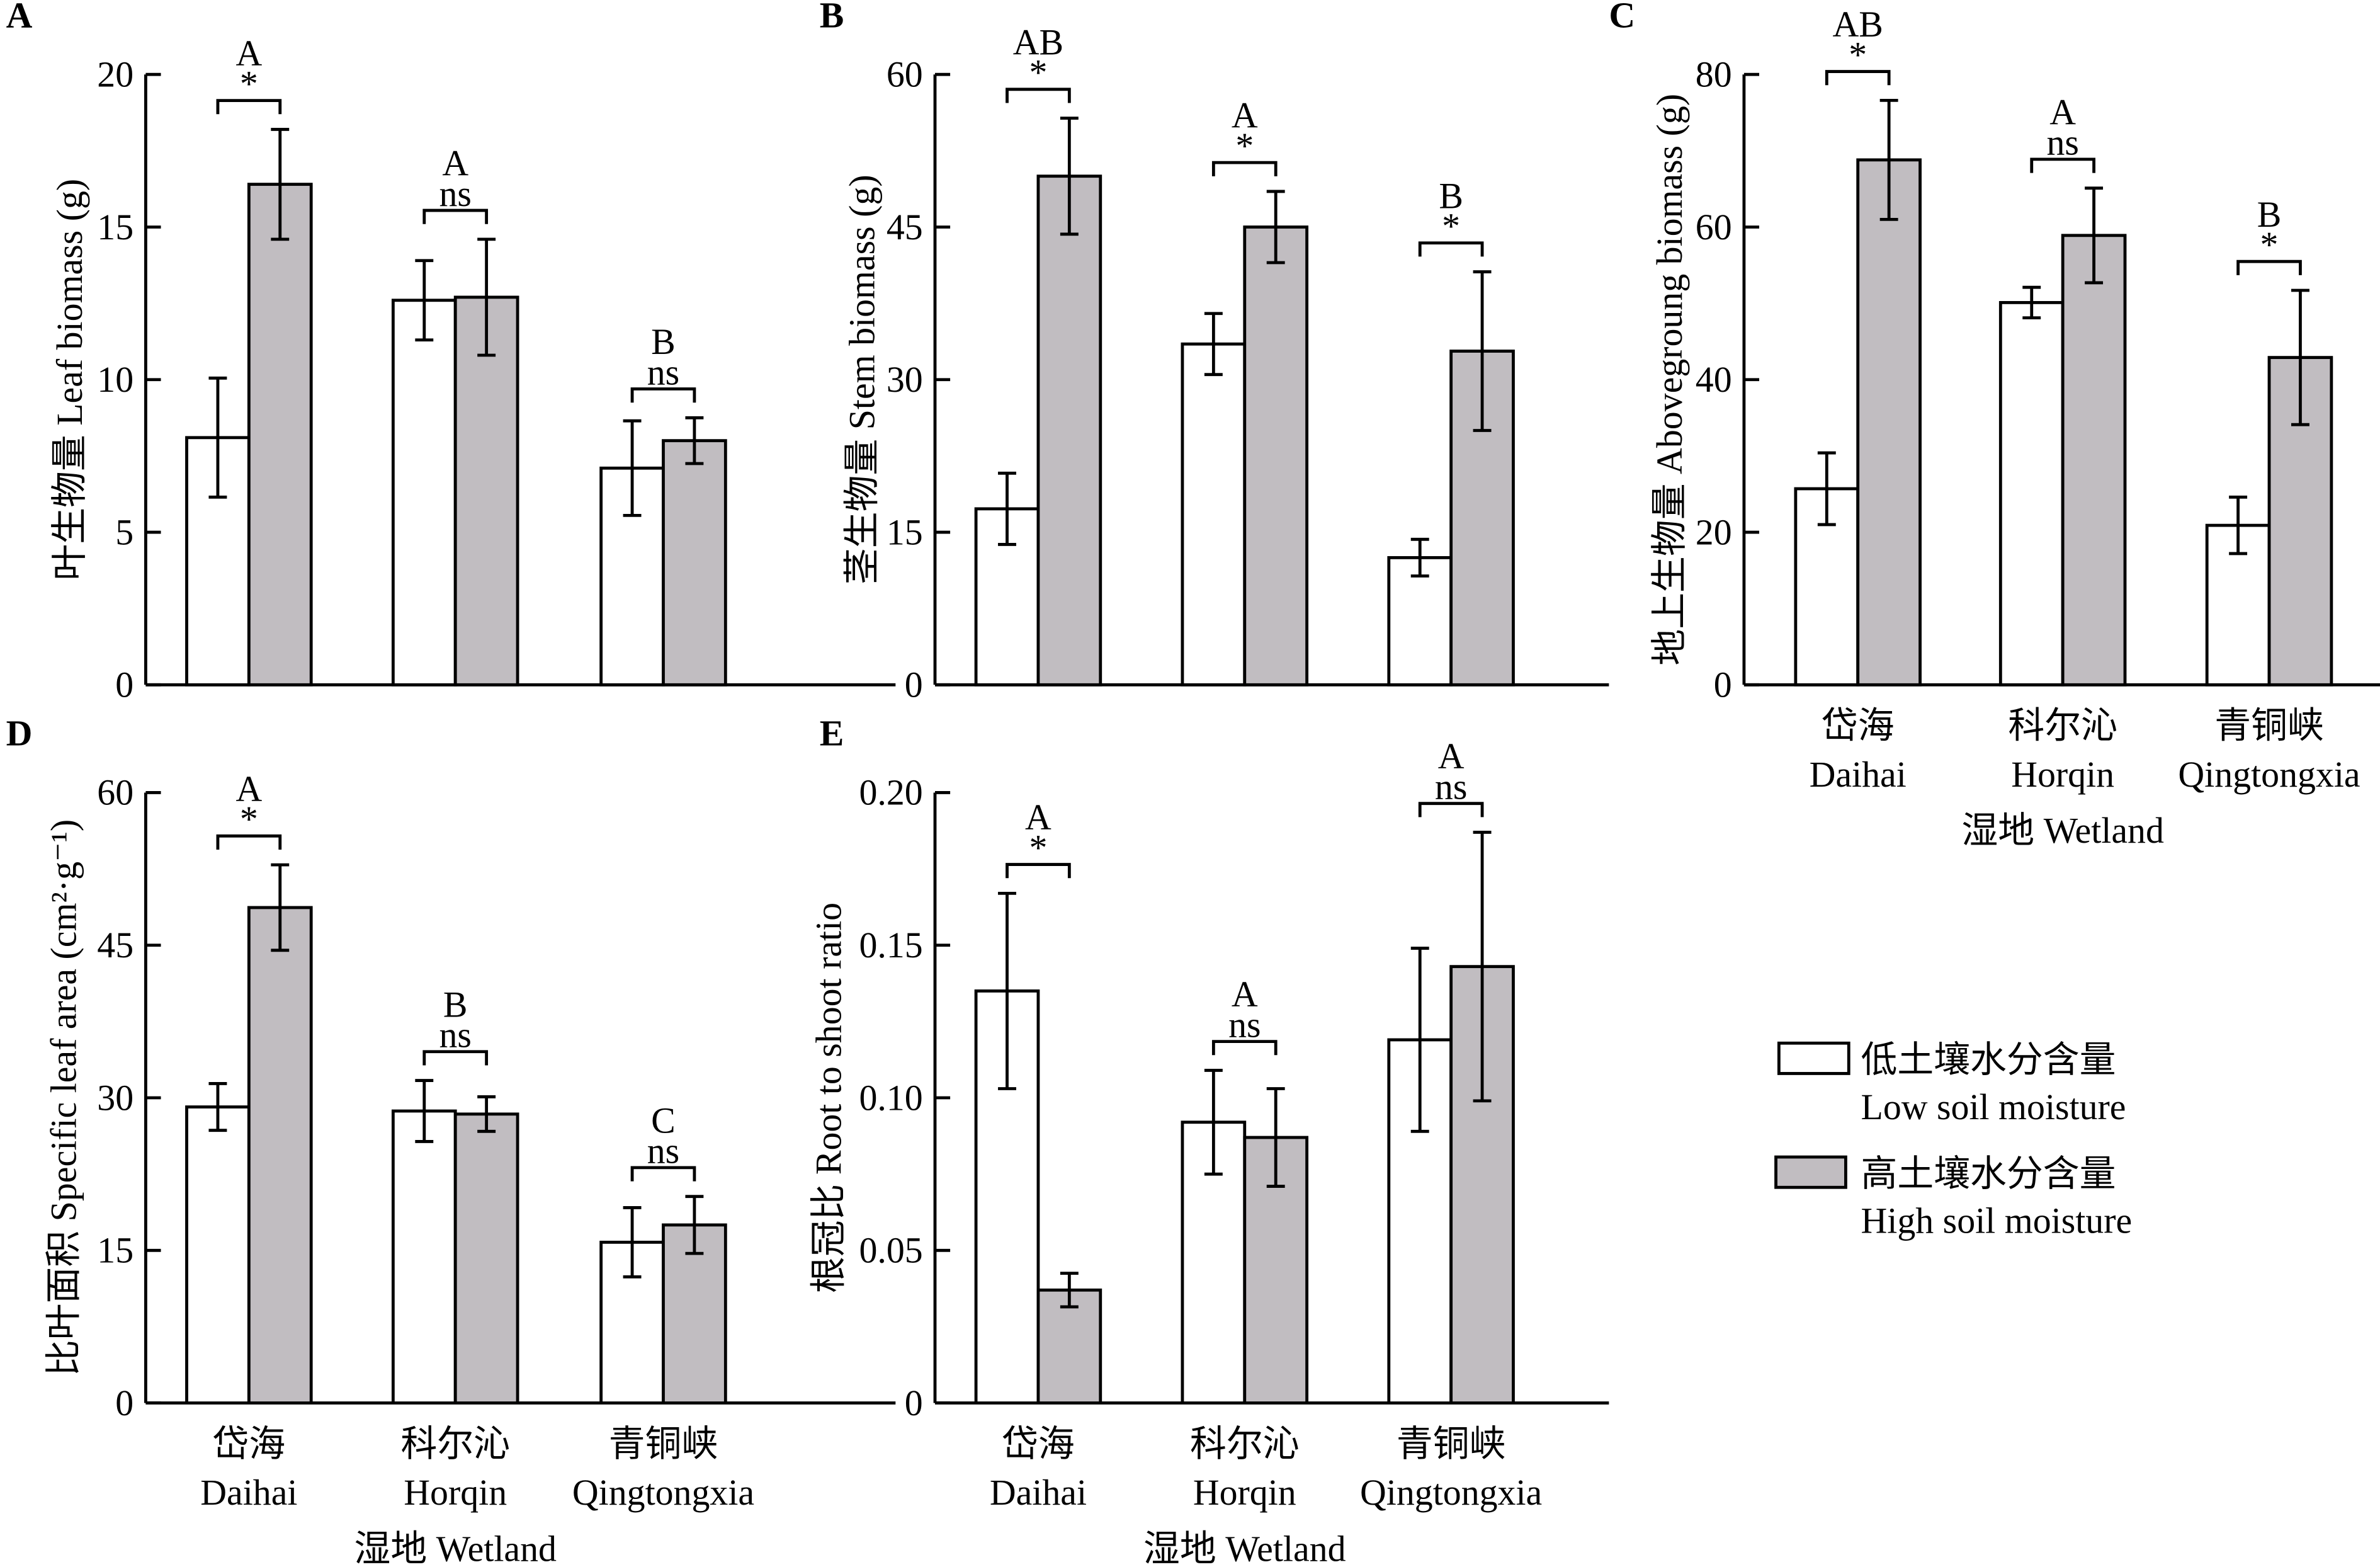 This screenshot has width=2380, height=1567. What do you see at coordinates (890, 945) in the screenshot?
I see `y-tick-label: 0.15` at bounding box center [890, 945].